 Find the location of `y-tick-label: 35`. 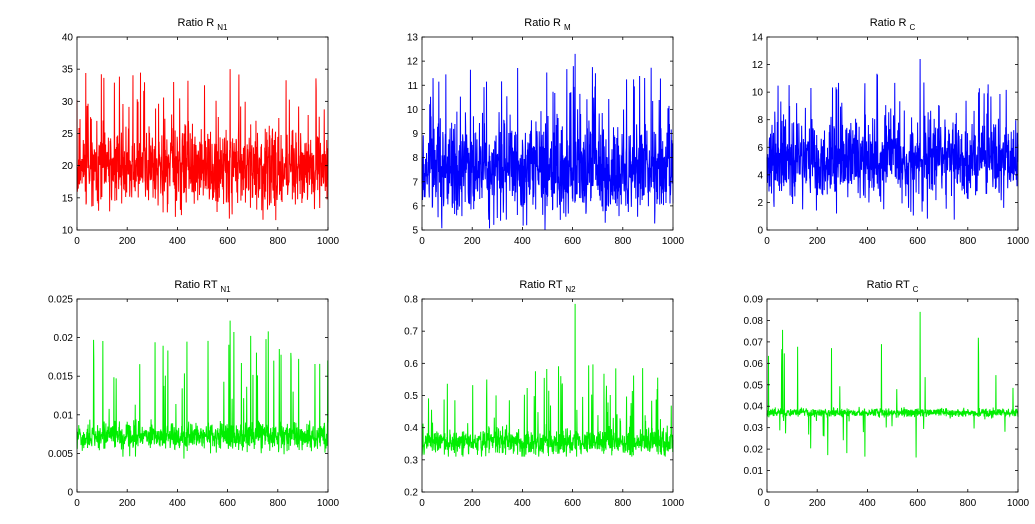

y-tick-label: 35 is located at coordinates (68, 70).